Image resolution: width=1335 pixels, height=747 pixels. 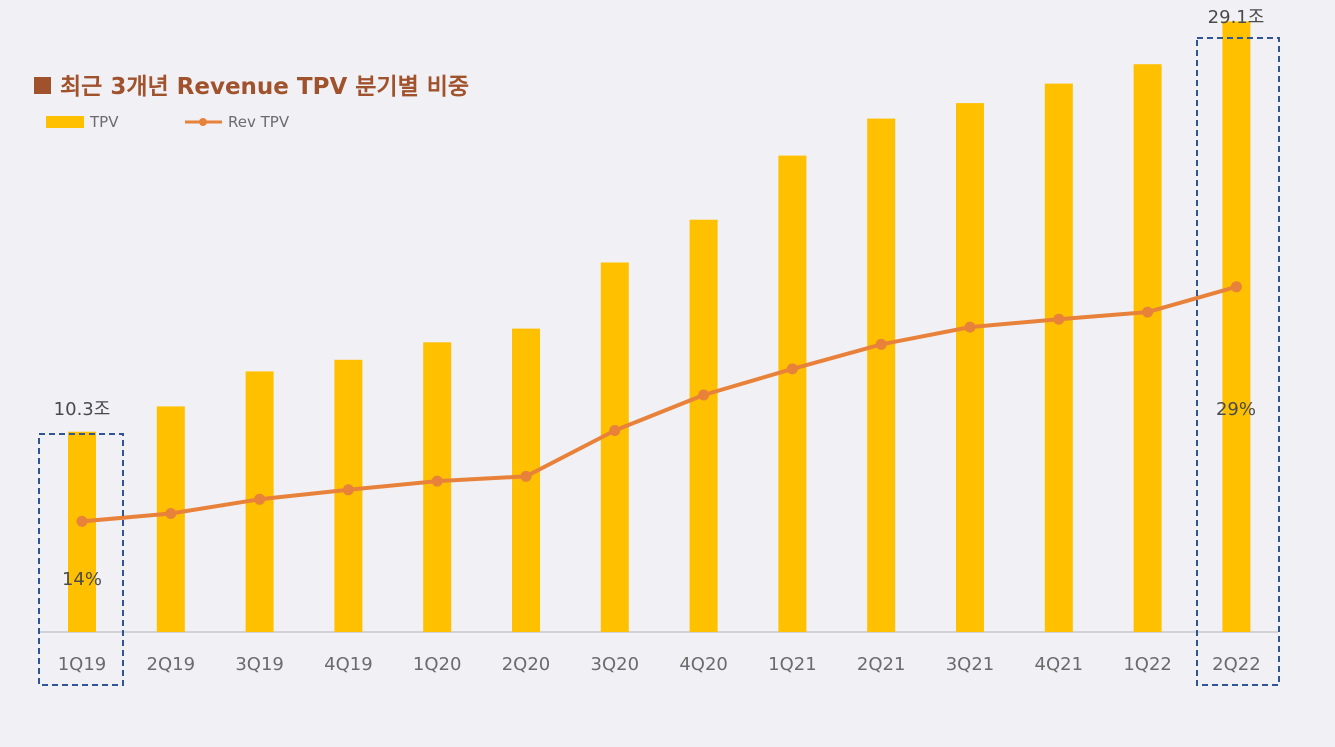 I want to click on line-point-4q21, so click(x=1059, y=319).